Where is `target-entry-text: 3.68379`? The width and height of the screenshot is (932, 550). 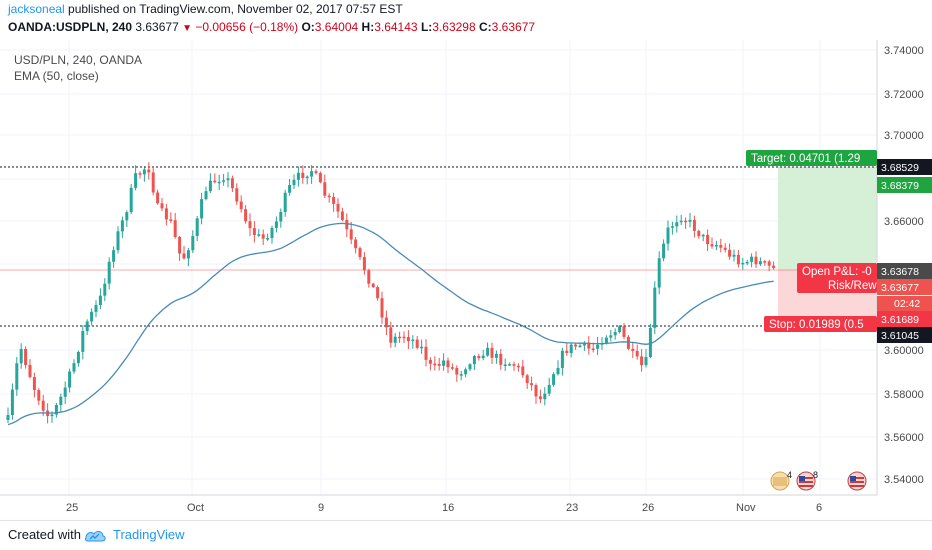 target-entry-text: 3.68379 is located at coordinates (900, 186).